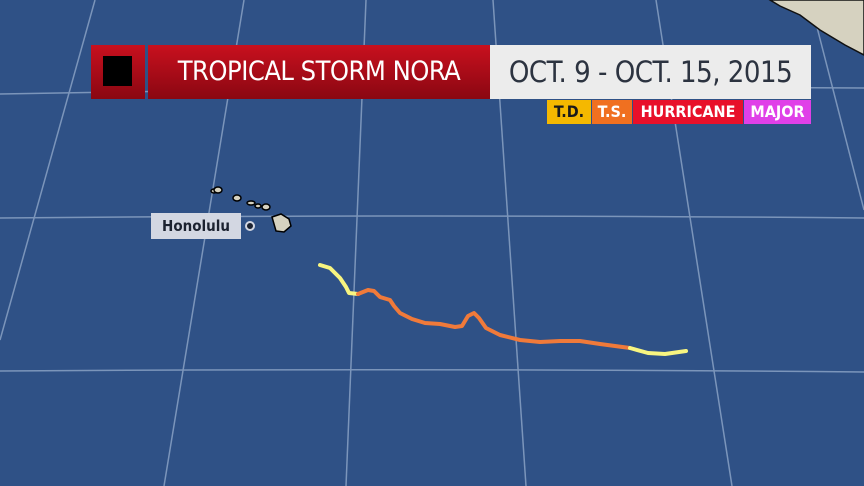  Describe the element at coordinates (251, 209) in the screenshot. I see `hawaiian-islands` at that location.